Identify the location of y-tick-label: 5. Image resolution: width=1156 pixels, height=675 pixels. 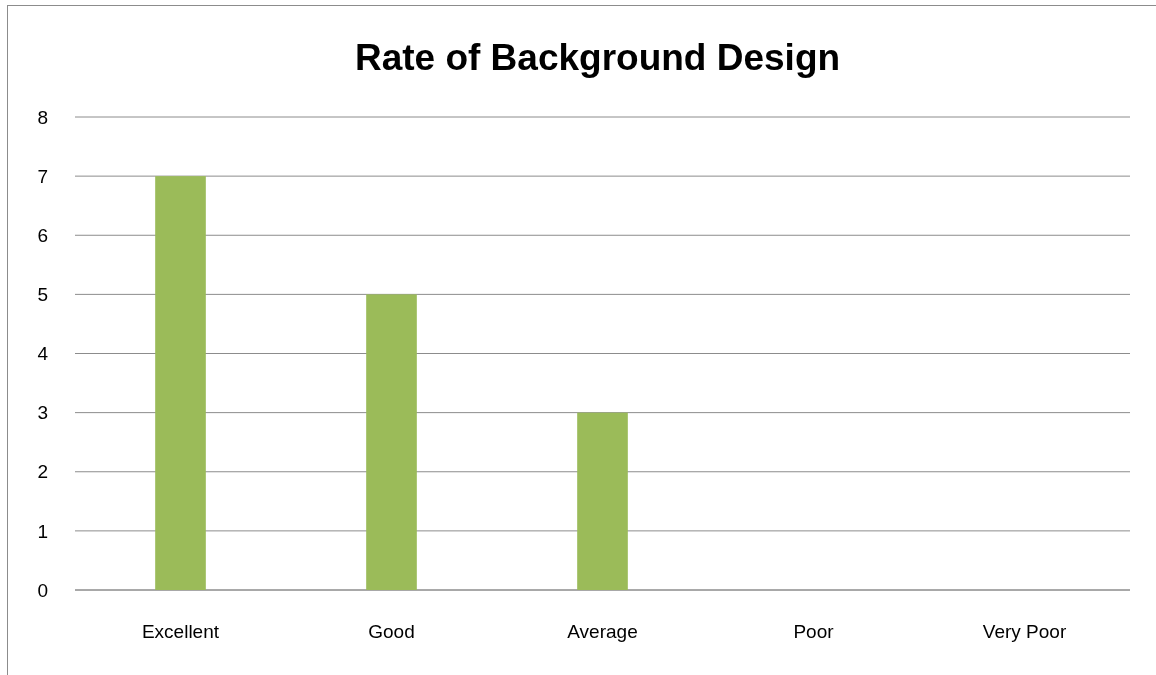
(42, 295).